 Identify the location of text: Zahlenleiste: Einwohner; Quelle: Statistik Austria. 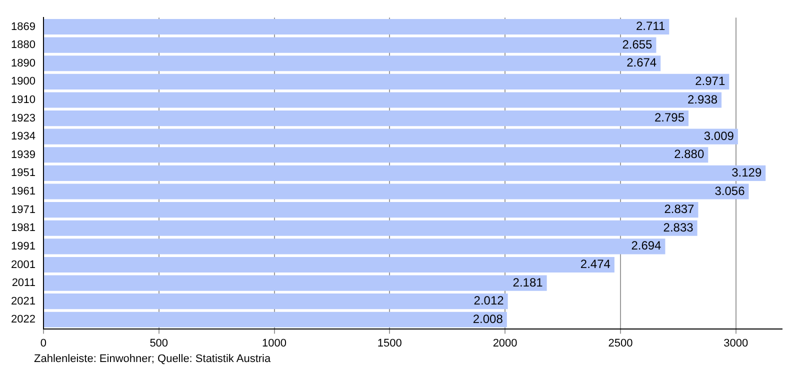
(153, 359).